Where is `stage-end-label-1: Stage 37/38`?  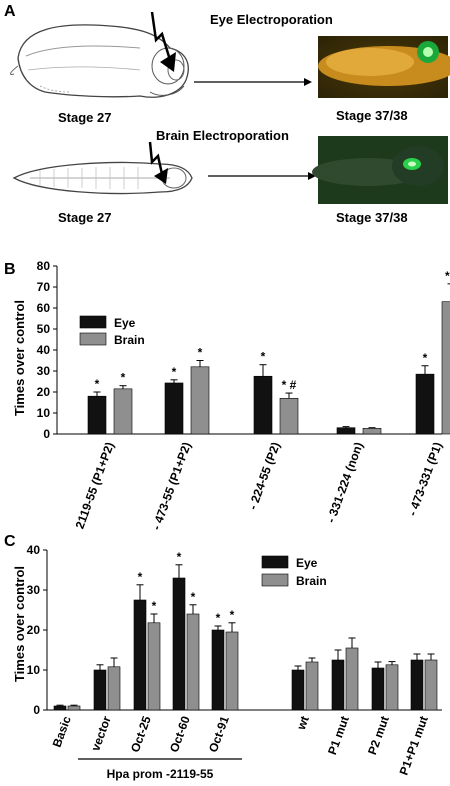 stage-end-label-1: Stage 37/38 is located at coordinates (372, 115).